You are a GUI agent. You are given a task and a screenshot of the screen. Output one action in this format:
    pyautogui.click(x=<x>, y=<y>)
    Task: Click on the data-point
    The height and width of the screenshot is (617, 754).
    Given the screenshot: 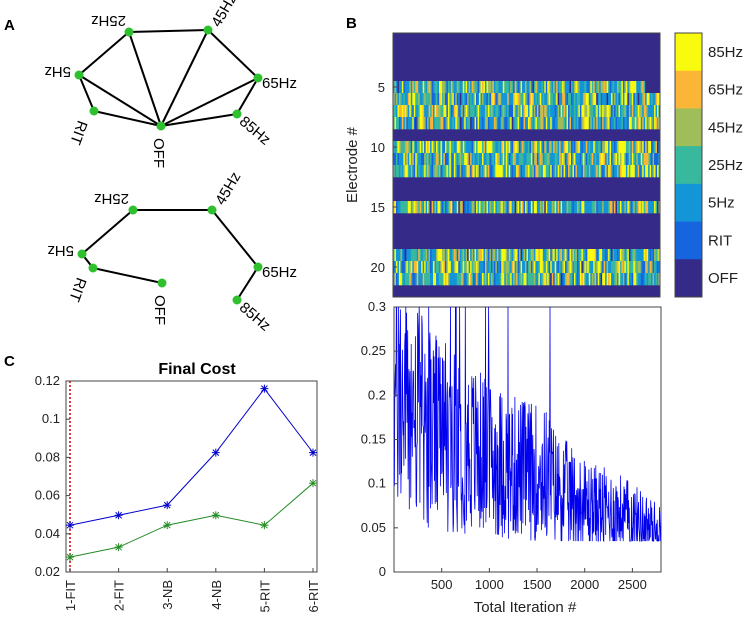 What is the action you would take?
    pyautogui.click(x=215, y=515)
    